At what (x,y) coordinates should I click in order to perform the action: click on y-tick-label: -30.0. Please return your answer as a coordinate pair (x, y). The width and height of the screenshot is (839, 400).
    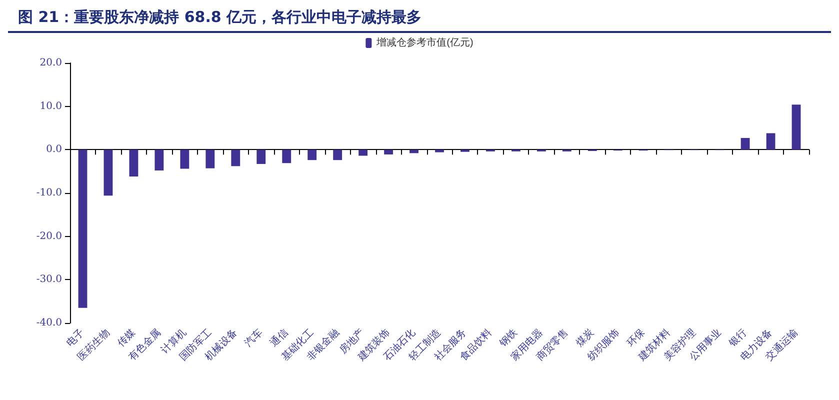
    Looking at the image, I should click on (49, 280).